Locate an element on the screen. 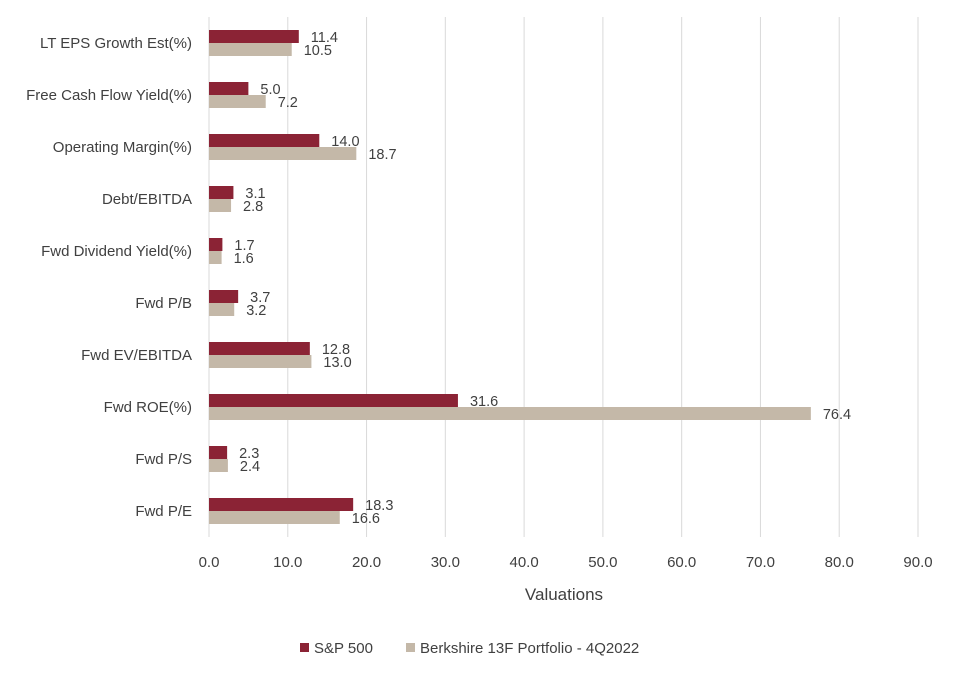 The image size is (959, 684). category-label: Fwd EV/EBITDA is located at coordinates (136, 355).